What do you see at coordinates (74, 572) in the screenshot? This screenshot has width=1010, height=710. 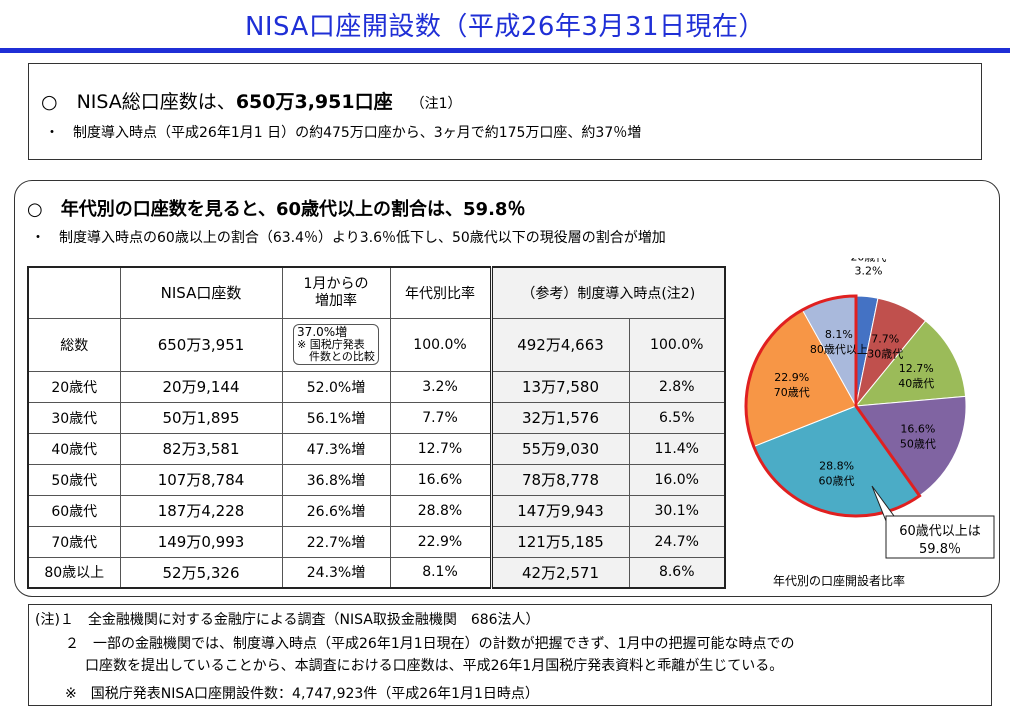 I see `row-label: 80歳以上` at bounding box center [74, 572].